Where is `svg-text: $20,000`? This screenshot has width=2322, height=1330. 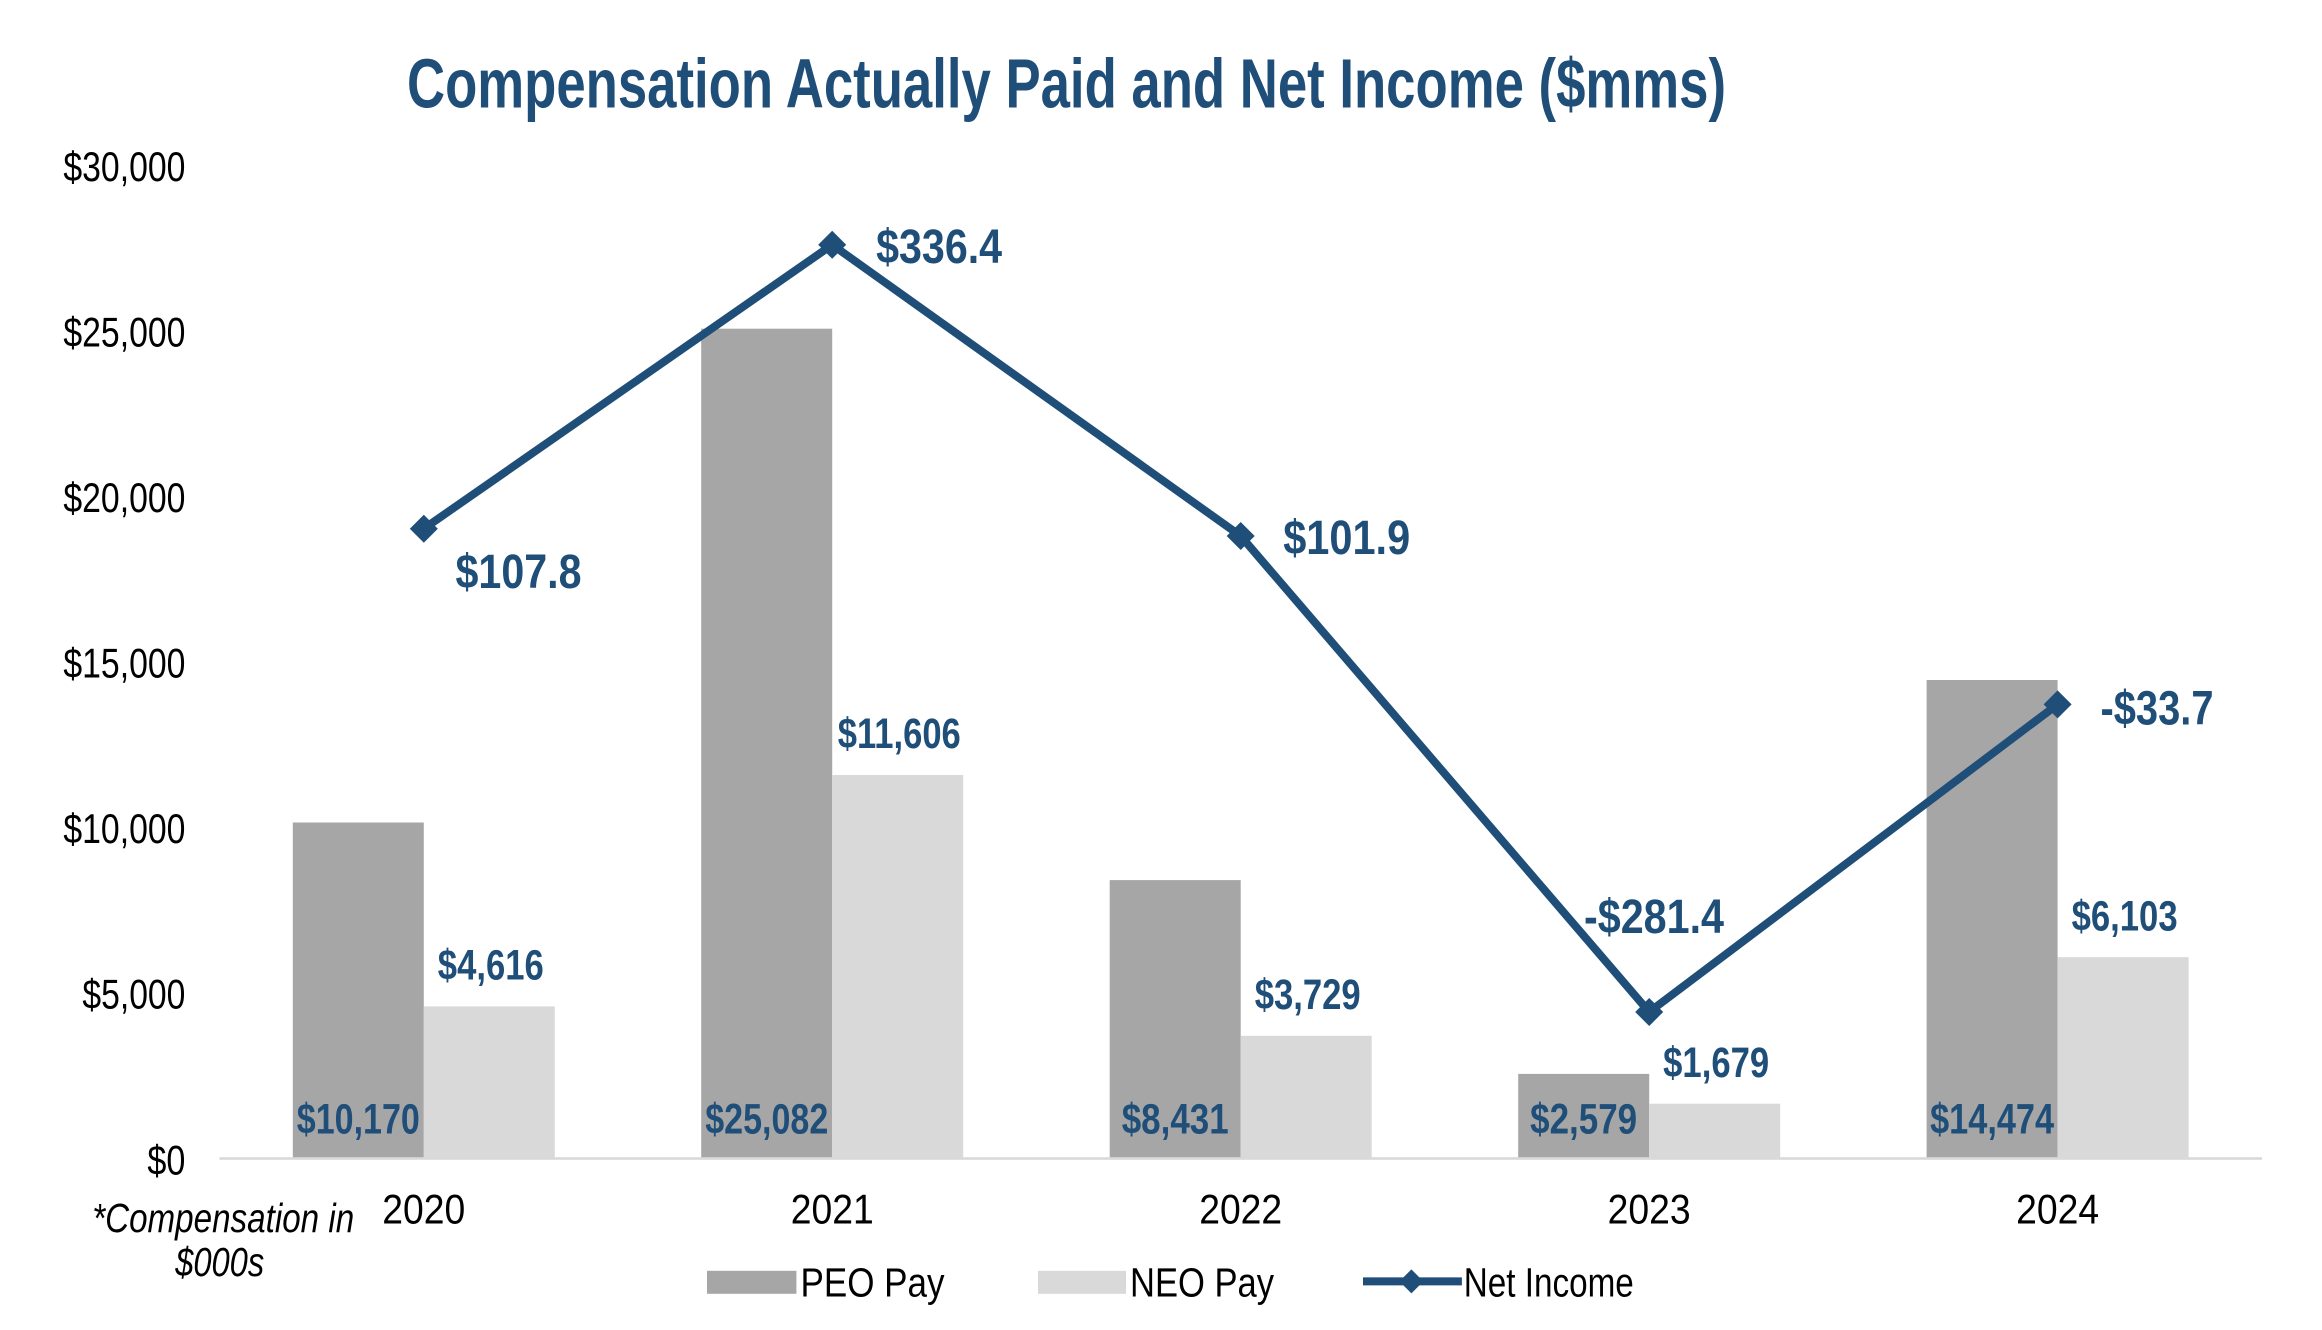
svg-text: $20,000 is located at coordinates (124, 497).